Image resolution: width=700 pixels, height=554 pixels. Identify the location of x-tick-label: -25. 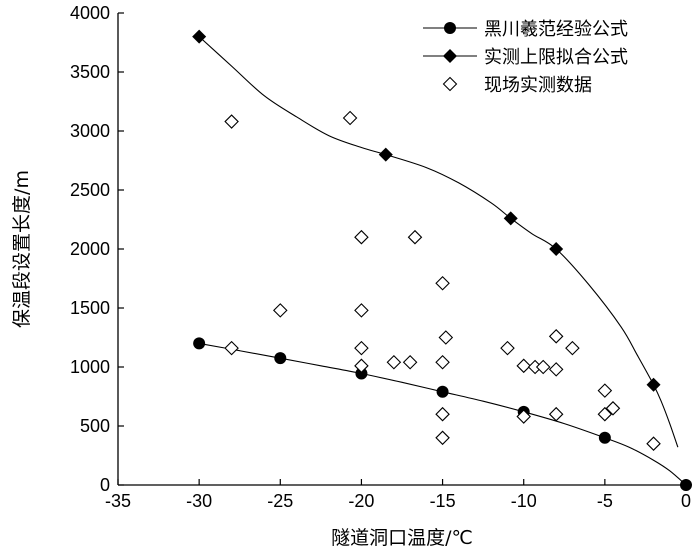
(280, 501).